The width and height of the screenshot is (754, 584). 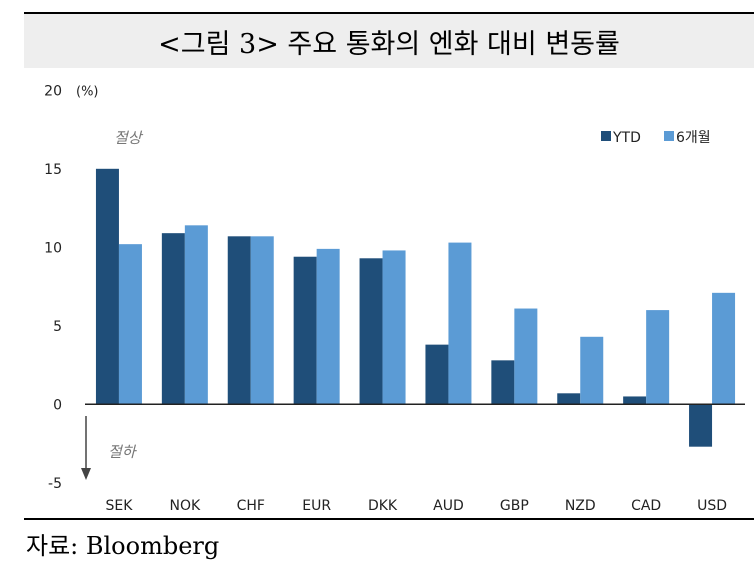 What do you see at coordinates (448, 506) in the screenshot?
I see `x-tick-label: AUD` at bounding box center [448, 506].